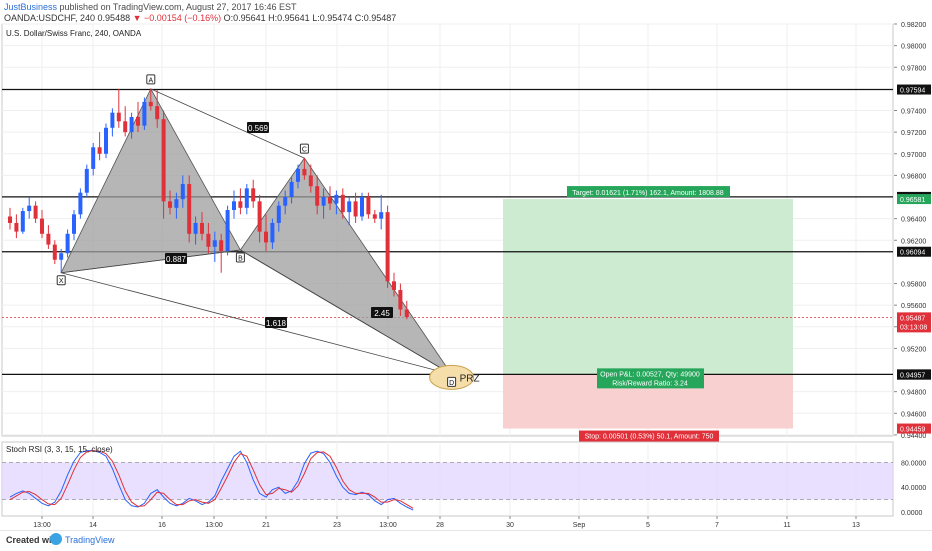 The image size is (932, 551). Describe the element at coordinates (913, 349) in the screenshot. I see `y-tick-label: 0.95200` at that location.